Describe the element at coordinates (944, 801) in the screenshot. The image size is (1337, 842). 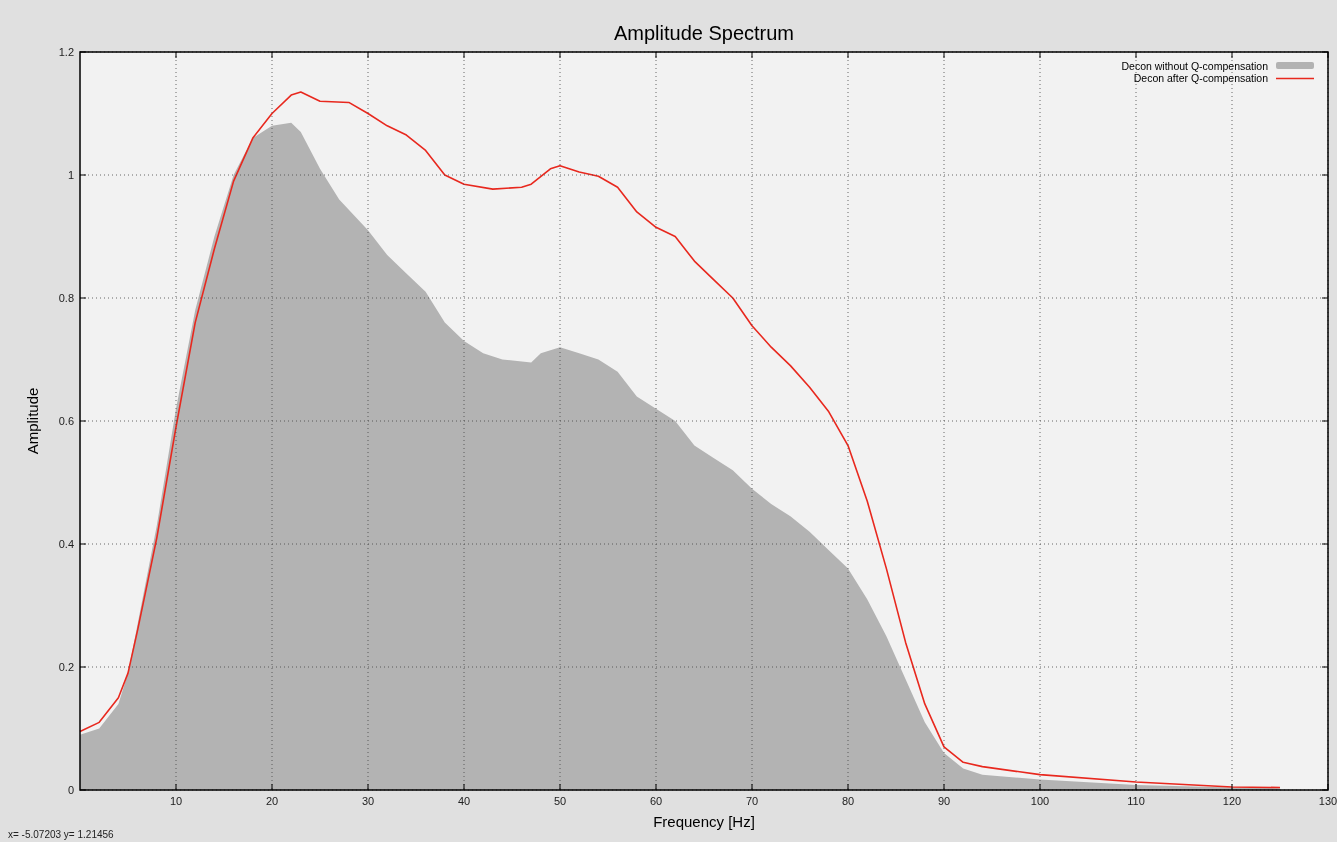
I see `x-tick-label: 90` at that location.